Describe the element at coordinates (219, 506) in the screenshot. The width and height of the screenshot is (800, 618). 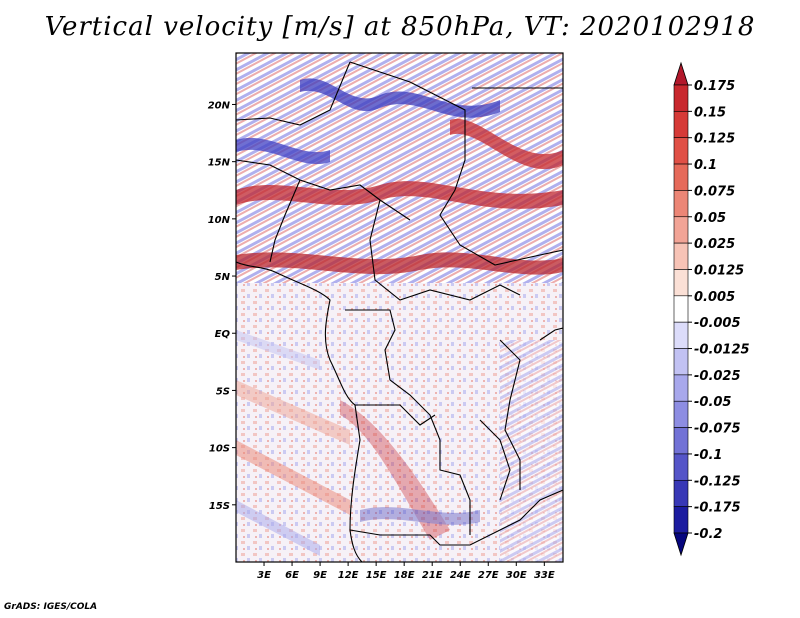
I see `lat-tick-label: 15S` at that location.